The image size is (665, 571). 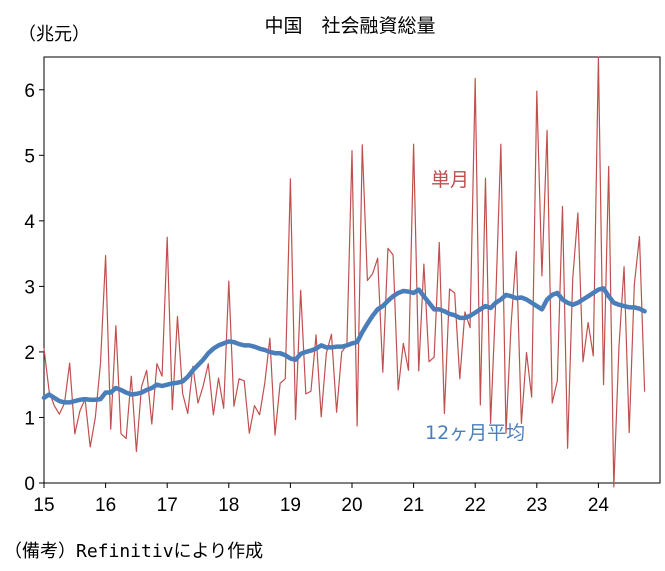 What do you see at coordinates (43, 505) in the screenshot?
I see `x-tick-label: 15` at bounding box center [43, 505].